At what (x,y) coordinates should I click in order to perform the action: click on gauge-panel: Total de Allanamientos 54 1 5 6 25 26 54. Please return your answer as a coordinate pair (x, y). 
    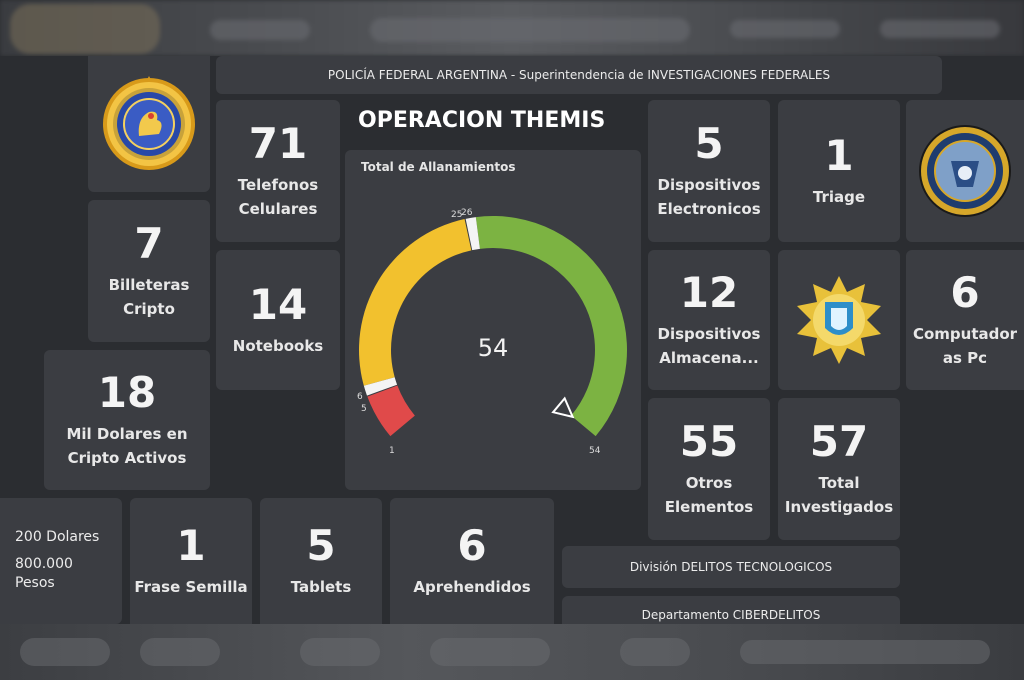
    Looking at the image, I should click on (493, 320).